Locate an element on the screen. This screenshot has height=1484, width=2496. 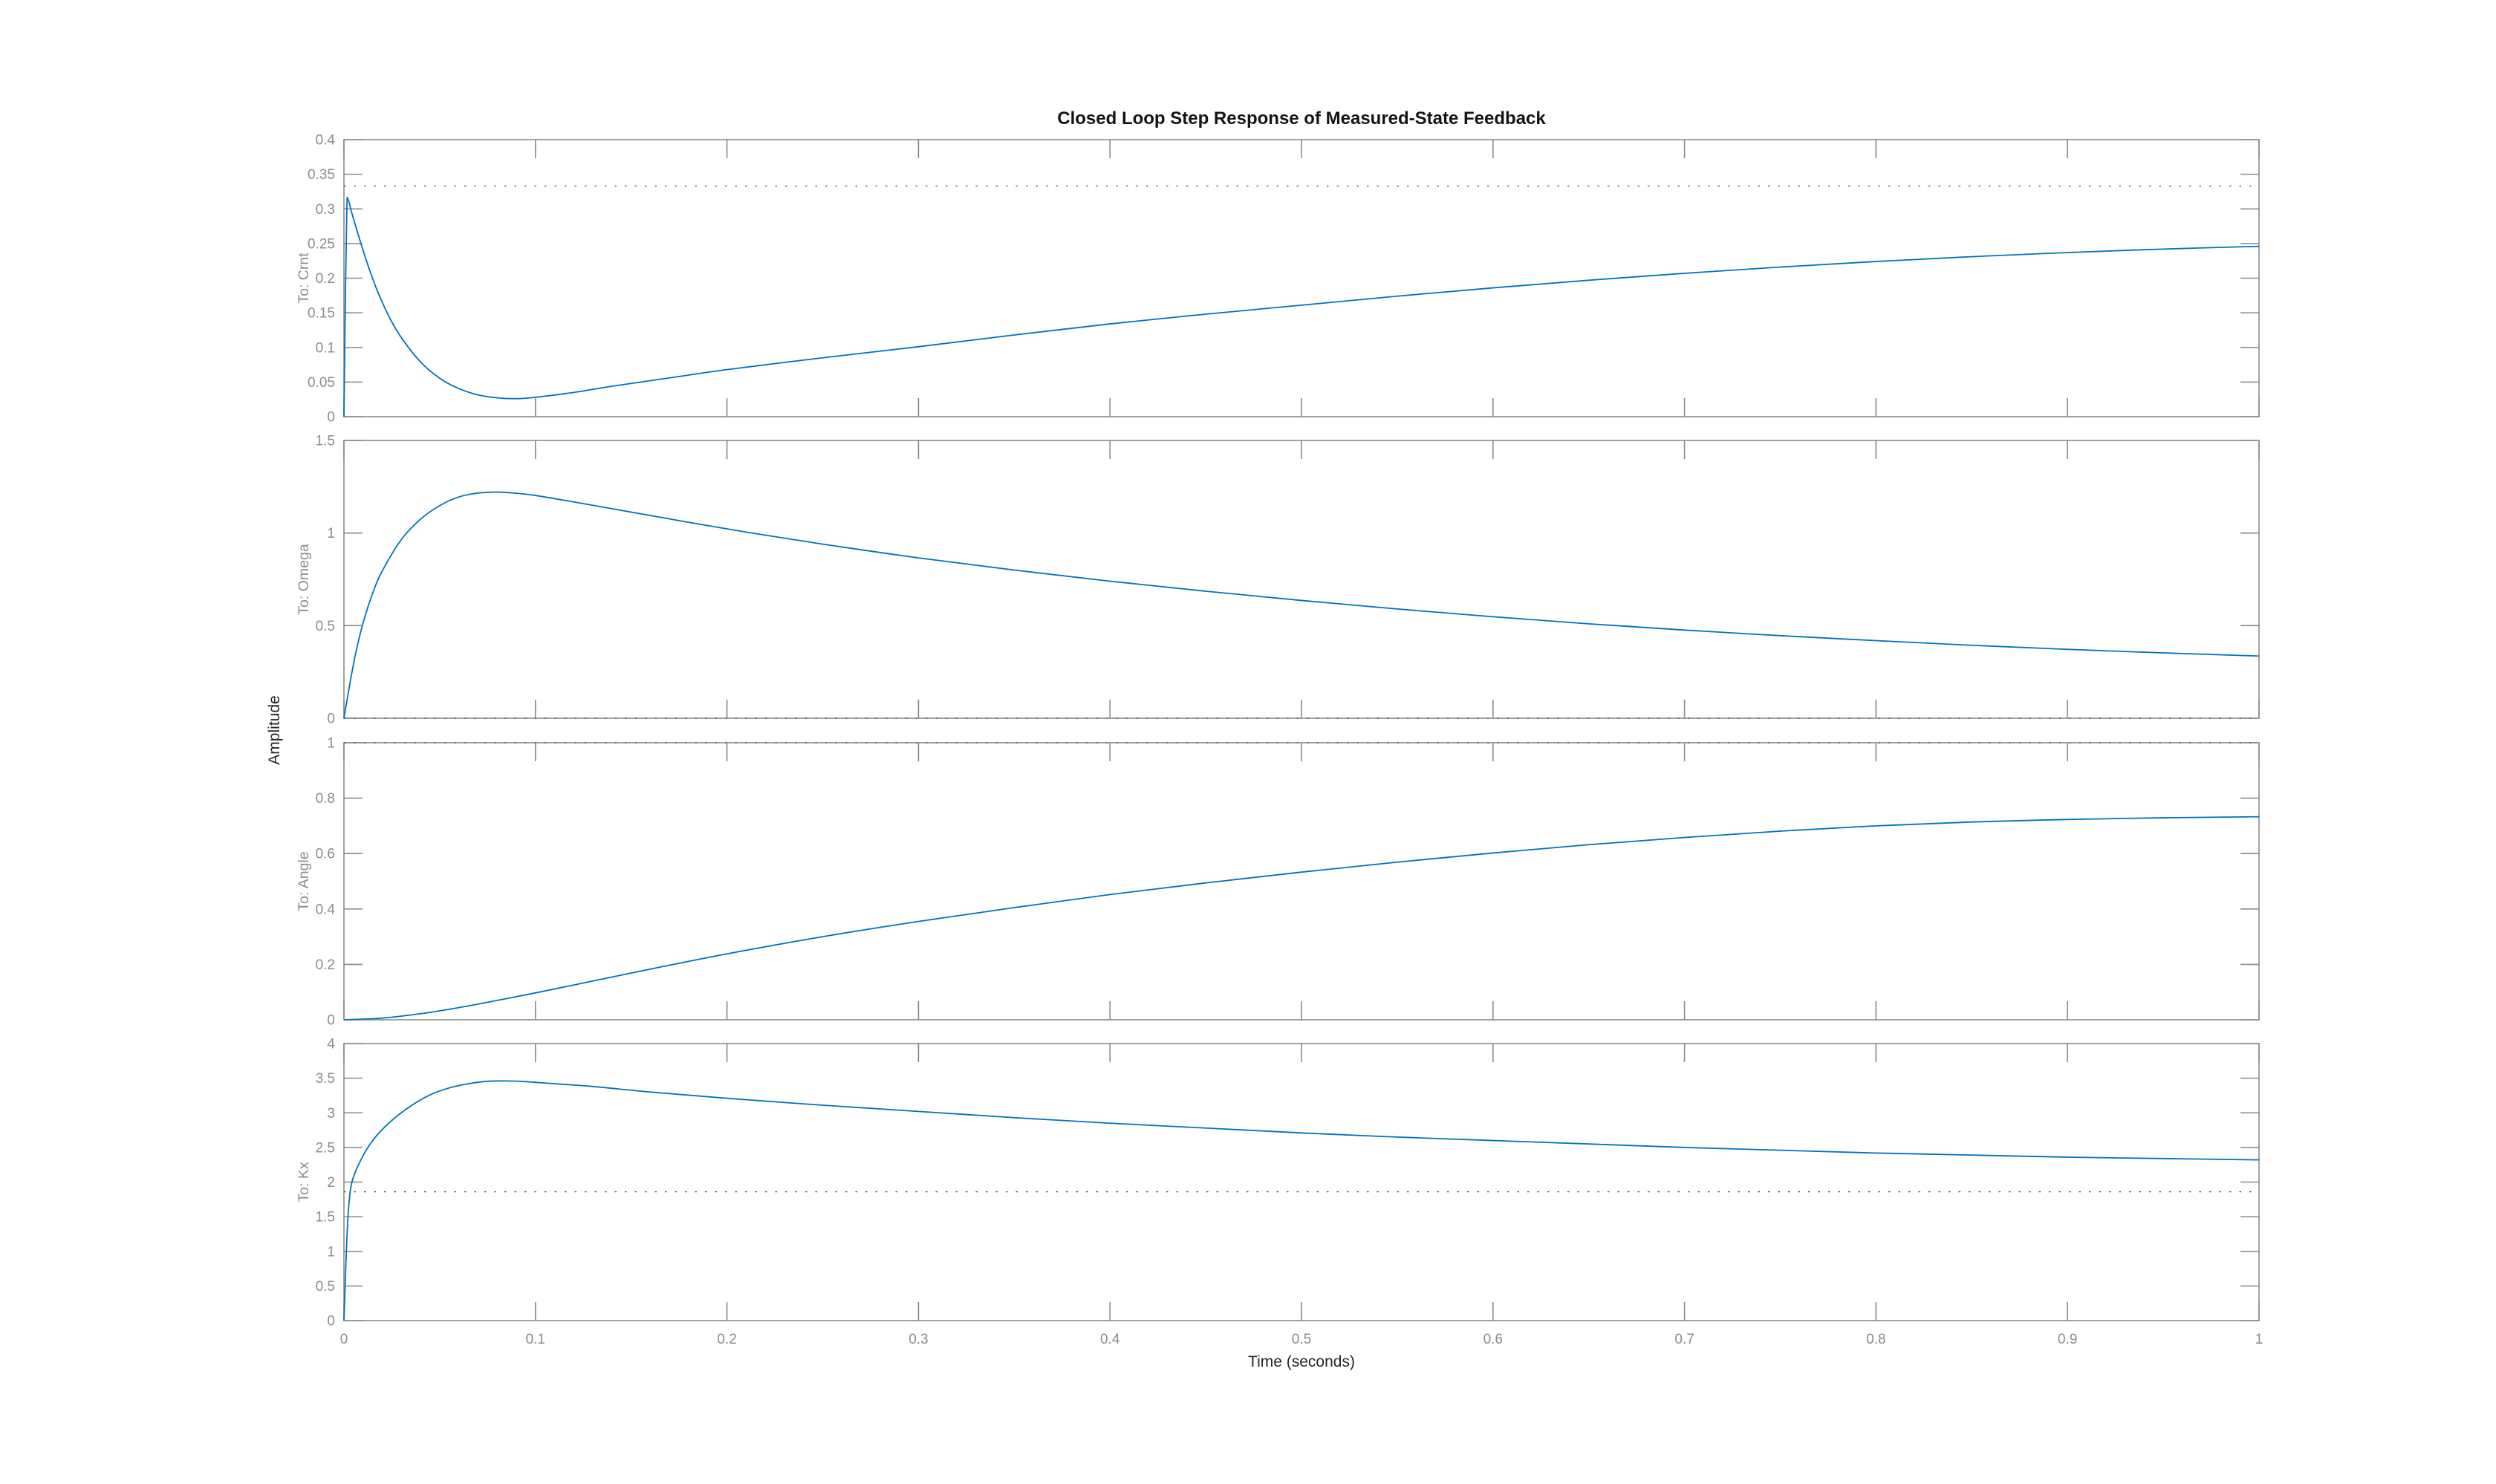
x-tick-label: 0 is located at coordinates (344, 1339).